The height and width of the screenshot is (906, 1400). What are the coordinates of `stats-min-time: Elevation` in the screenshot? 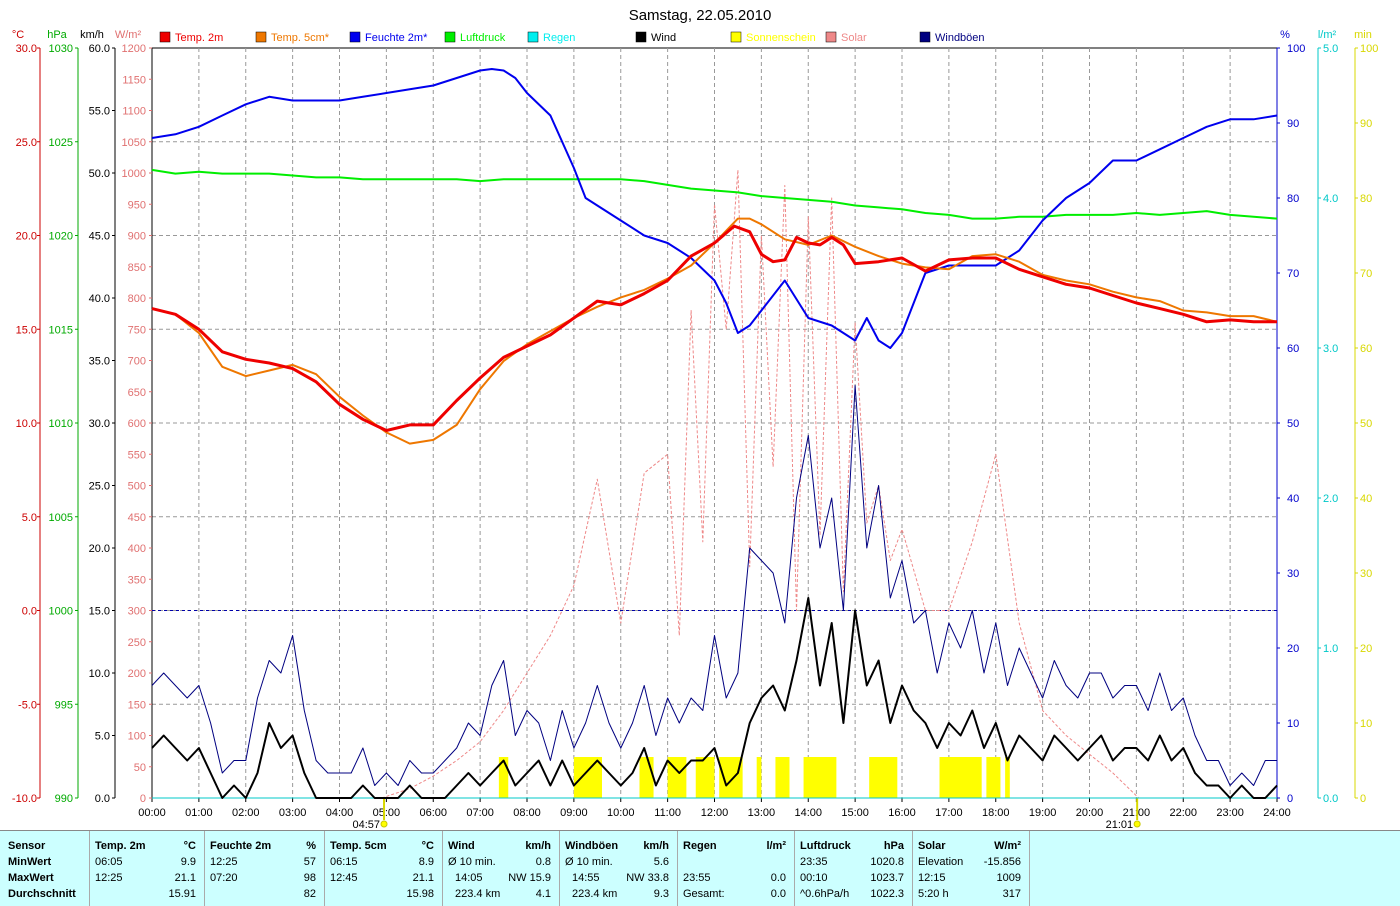 It's located at (941, 862).